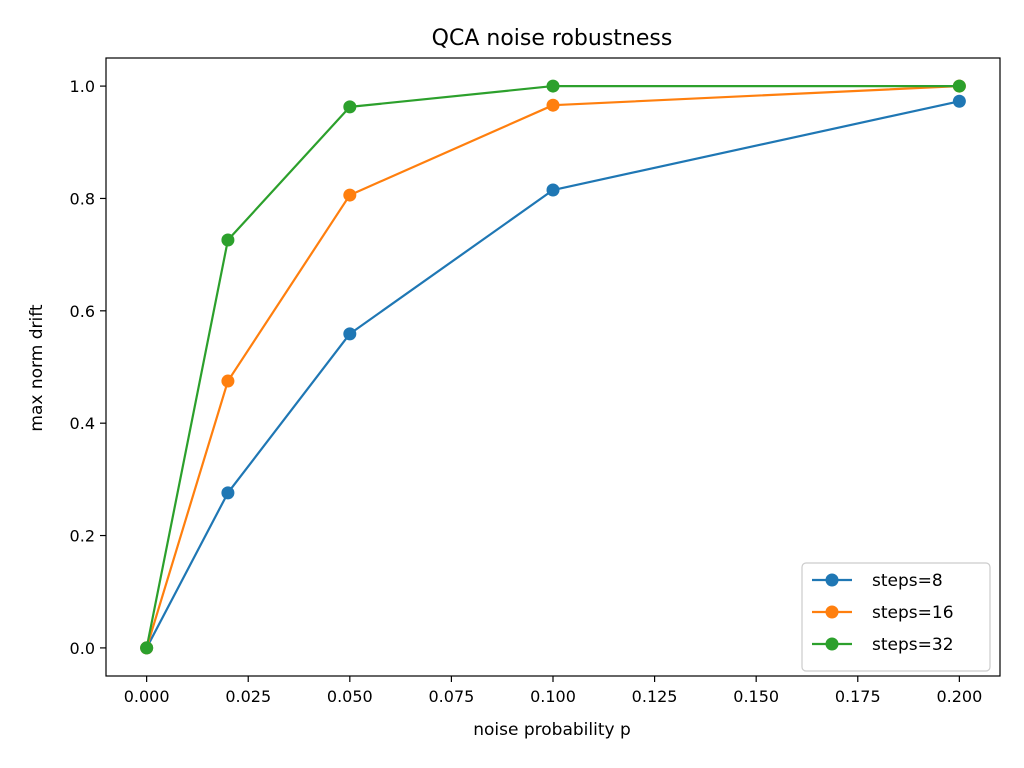 Image resolution: width=1024 pixels, height=768 pixels. Describe the element at coordinates (913, 613) in the screenshot. I see `legend-label-1: steps=16` at that location.